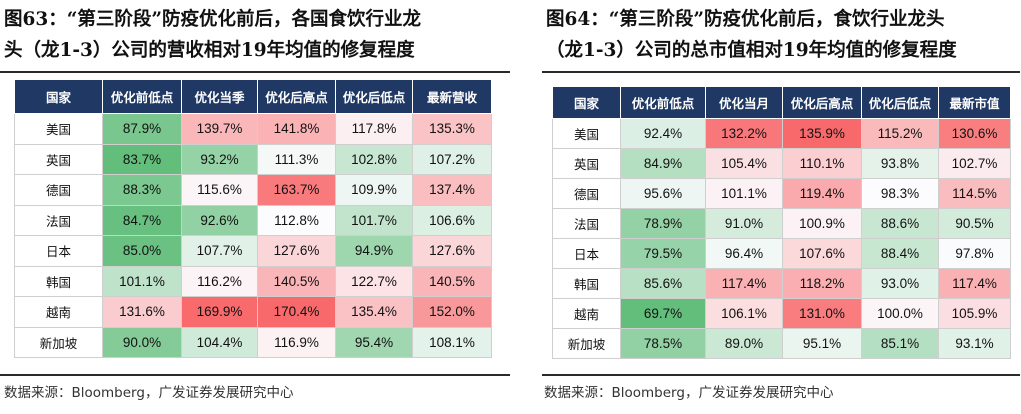 The height and width of the screenshot is (414, 1021). I want to click on value-cell: 152.0%, so click(452, 312).